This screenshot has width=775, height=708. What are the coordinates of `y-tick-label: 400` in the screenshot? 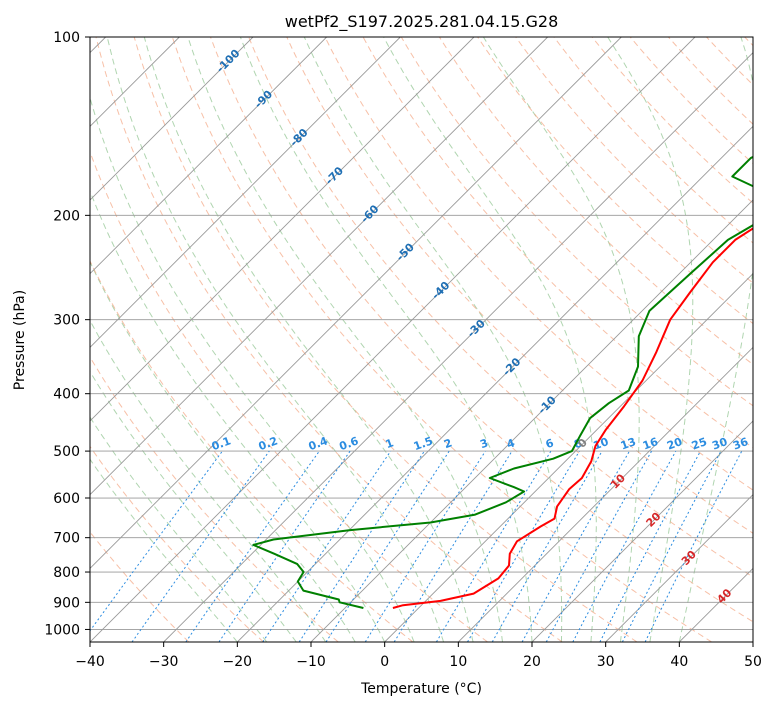 It's located at (66, 395).